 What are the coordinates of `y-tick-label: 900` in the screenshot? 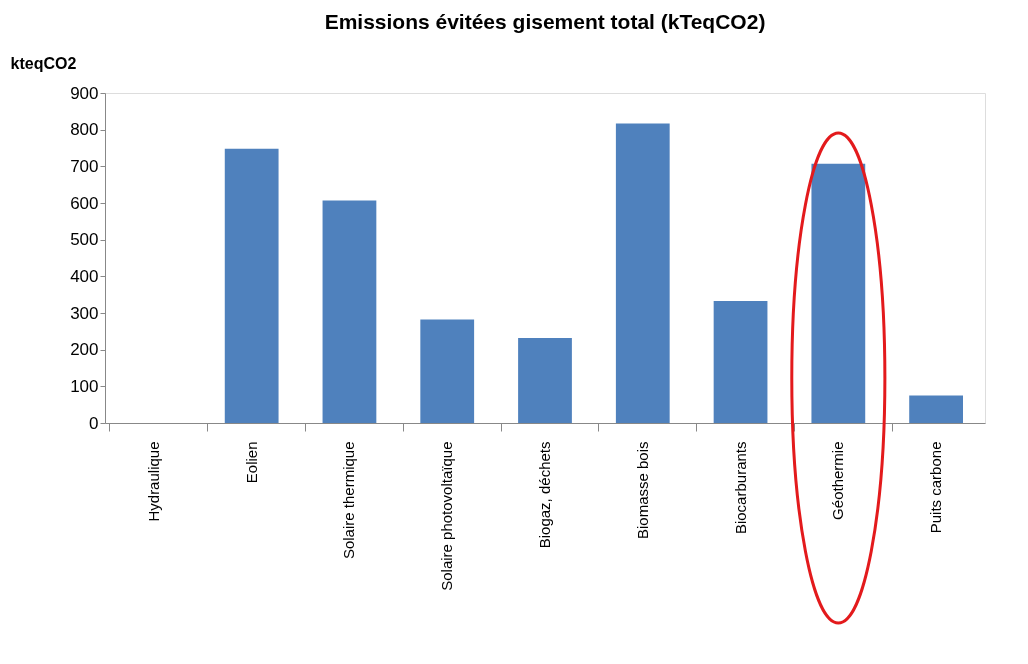 It's located at (84, 93).